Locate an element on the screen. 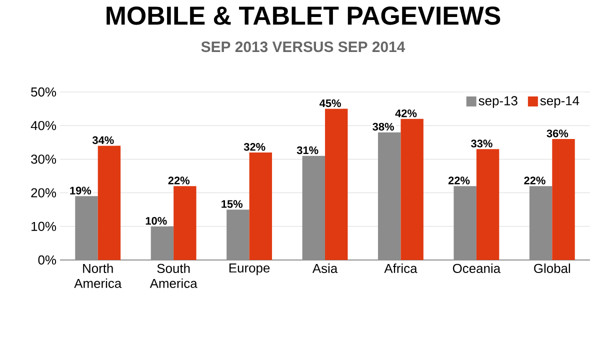 The height and width of the screenshot is (339, 606). data-label: 38% is located at coordinates (383, 126).